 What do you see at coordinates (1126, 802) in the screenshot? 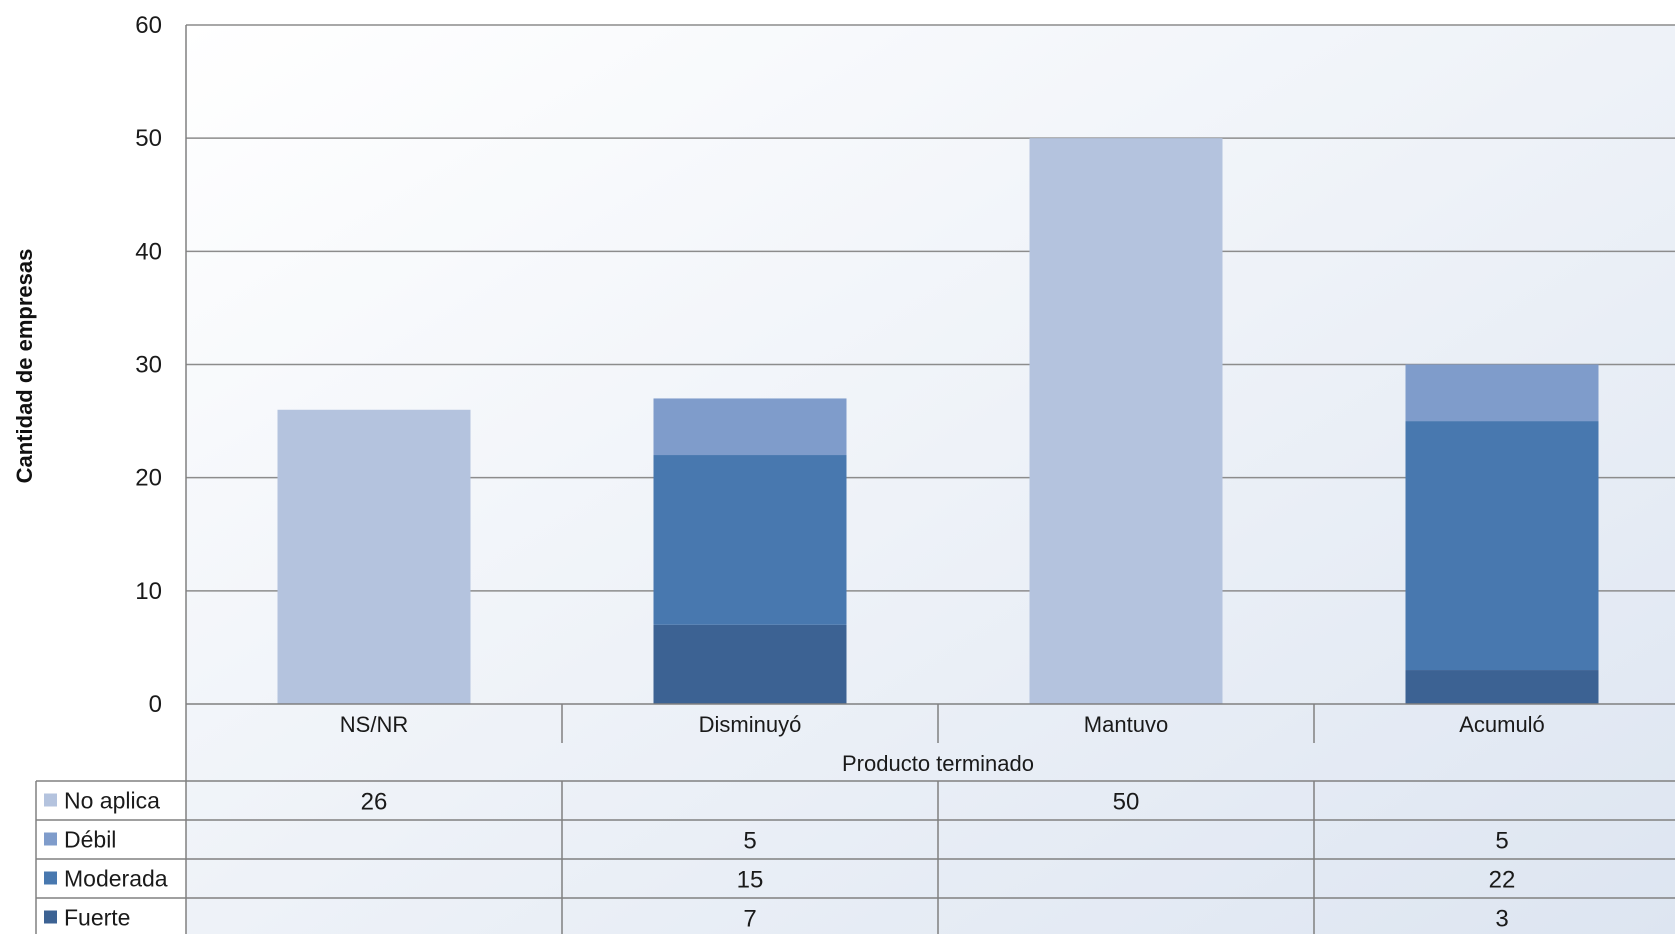
I see `data-label: 50` at bounding box center [1126, 802].